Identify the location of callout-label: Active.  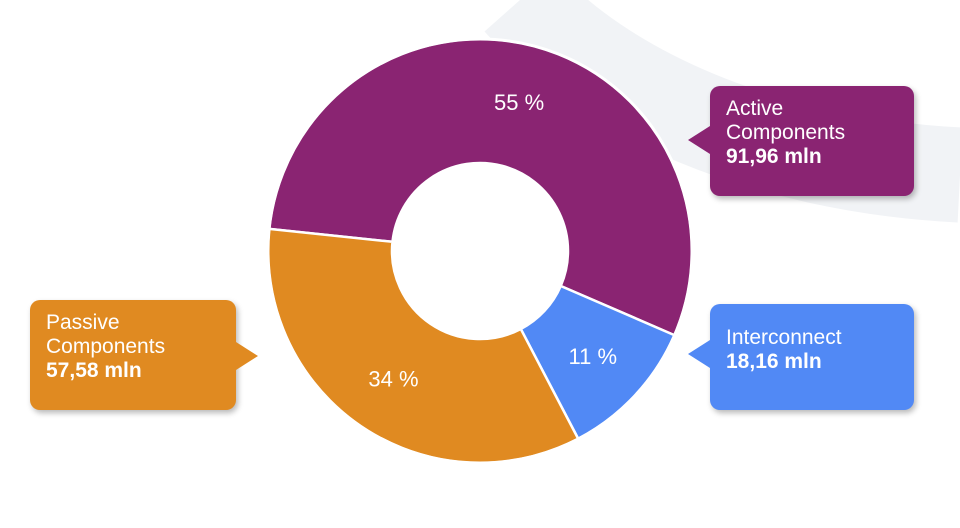
(755, 108).